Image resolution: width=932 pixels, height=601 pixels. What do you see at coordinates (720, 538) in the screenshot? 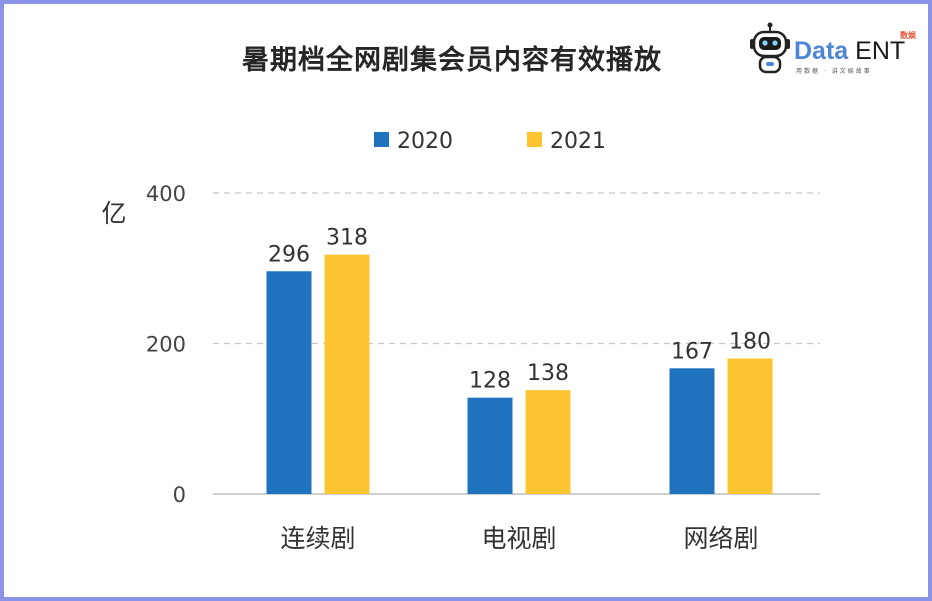
I see `x-category-label: 网络剧` at bounding box center [720, 538].